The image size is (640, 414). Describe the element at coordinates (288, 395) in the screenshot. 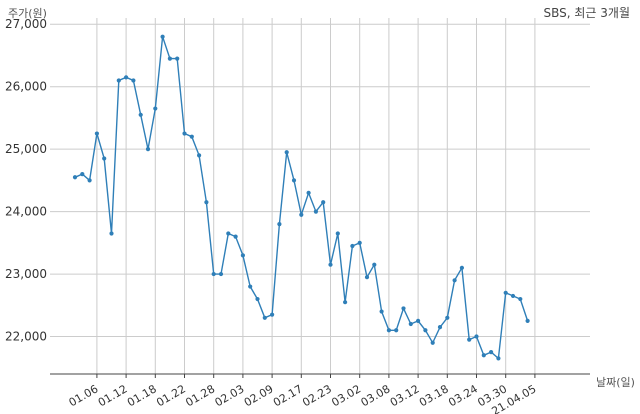

I see `x-tick-label: 02.17` at that location.